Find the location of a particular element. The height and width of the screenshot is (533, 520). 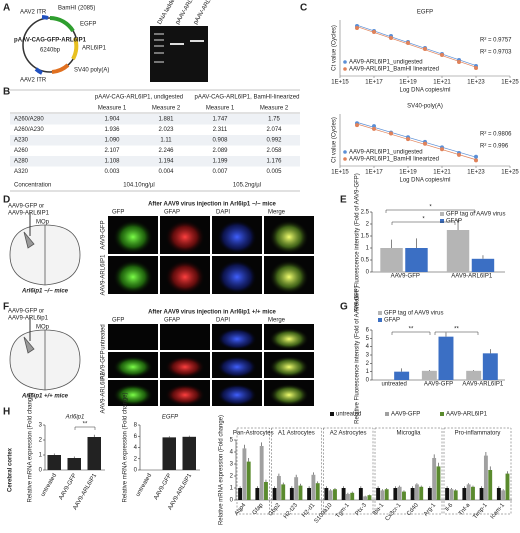

table-cell: 2.058 is located at coordinates (274, 151).